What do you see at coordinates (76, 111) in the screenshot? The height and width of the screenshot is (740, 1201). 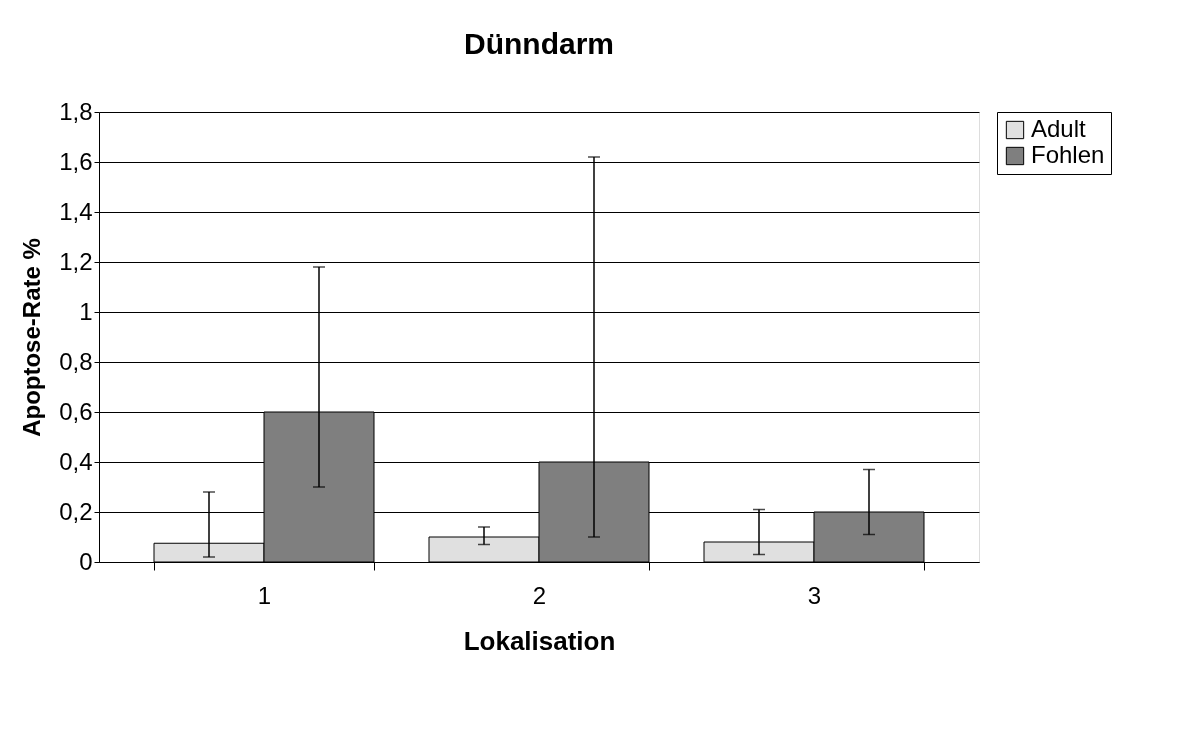 I see `y-tick-label: 1,8` at bounding box center [76, 111].